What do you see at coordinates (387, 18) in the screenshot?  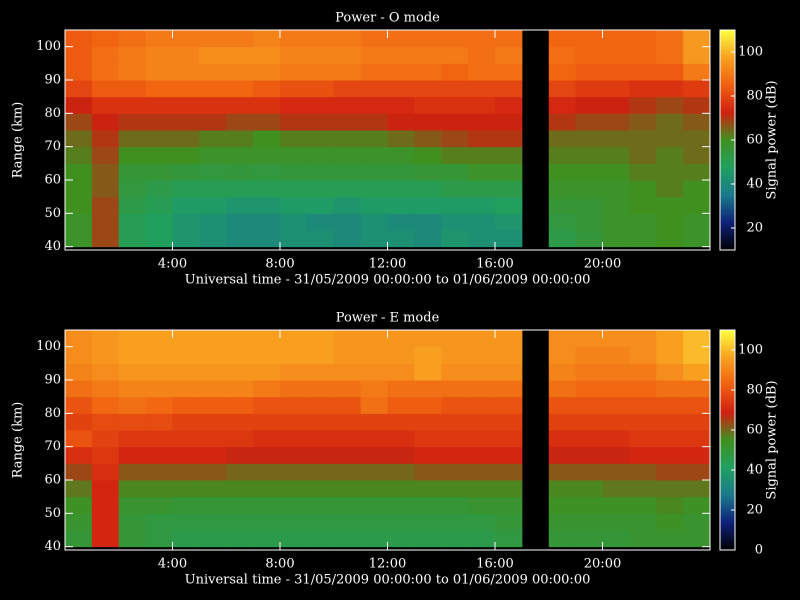 I see `chart-title: Power - O mode` at bounding box center [387, 18].